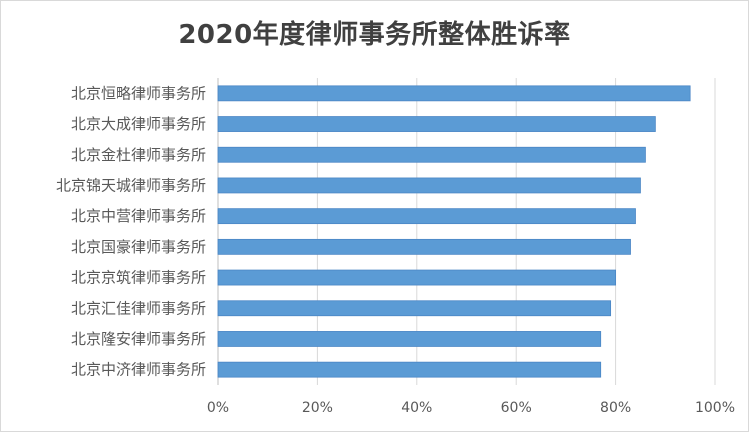  What do you see at coordinates (374, 35) in the screenshot?
I see `chart-title: 2020年度律师事务所整体胜诉率` at bounding box center [374, 35].